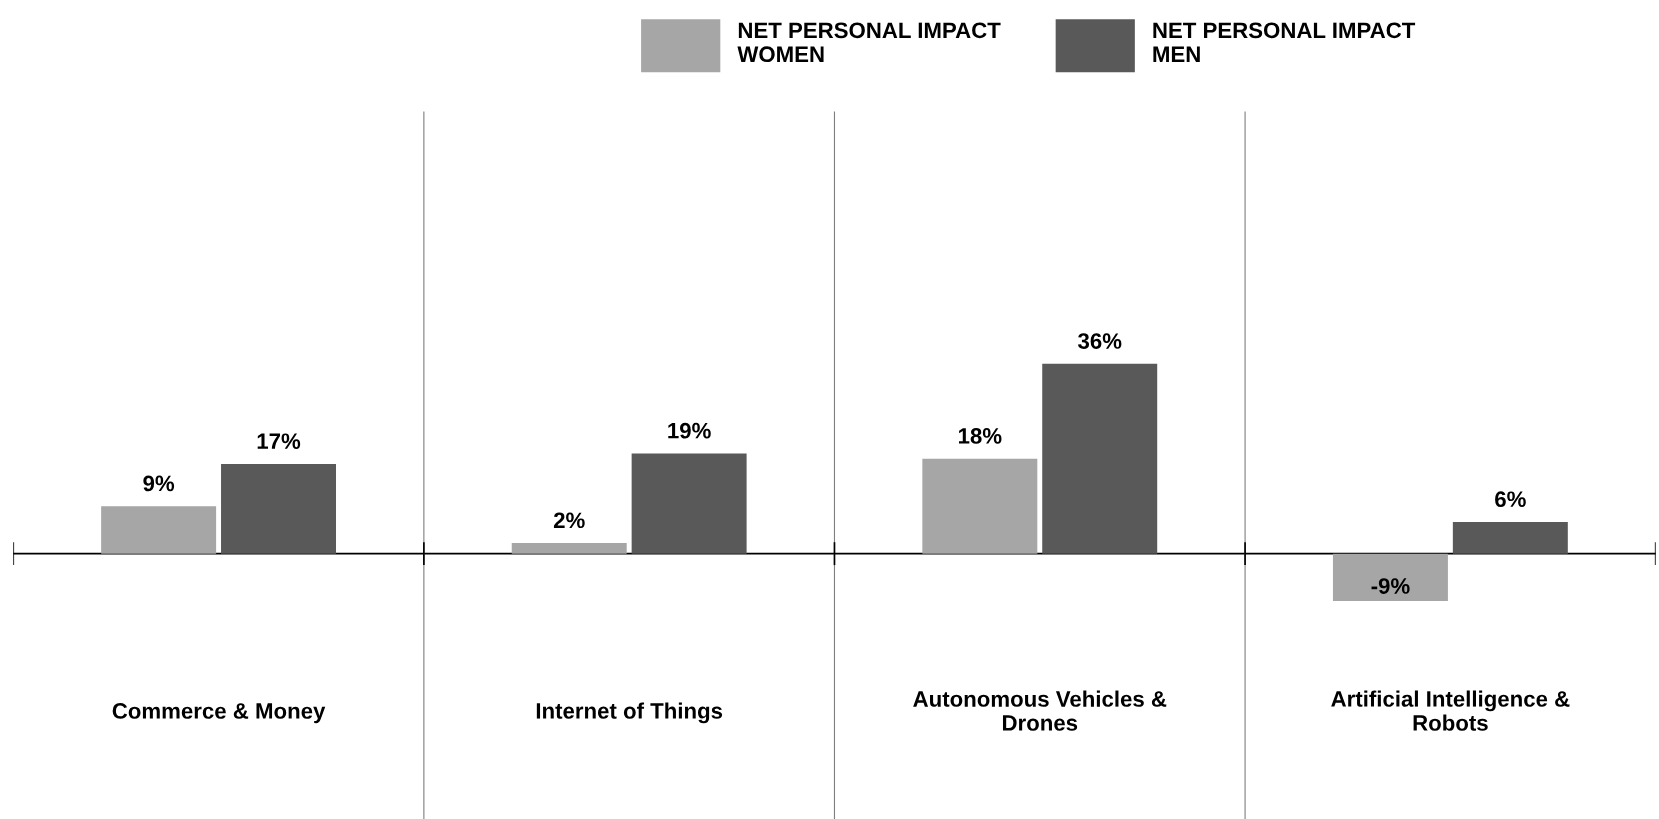 The height and width of the screenshot is (819, 1659). What do you see at coordinates (159, 483) in the screenshot?
I see `data-label: 9%` at bounding box center [159, 483].